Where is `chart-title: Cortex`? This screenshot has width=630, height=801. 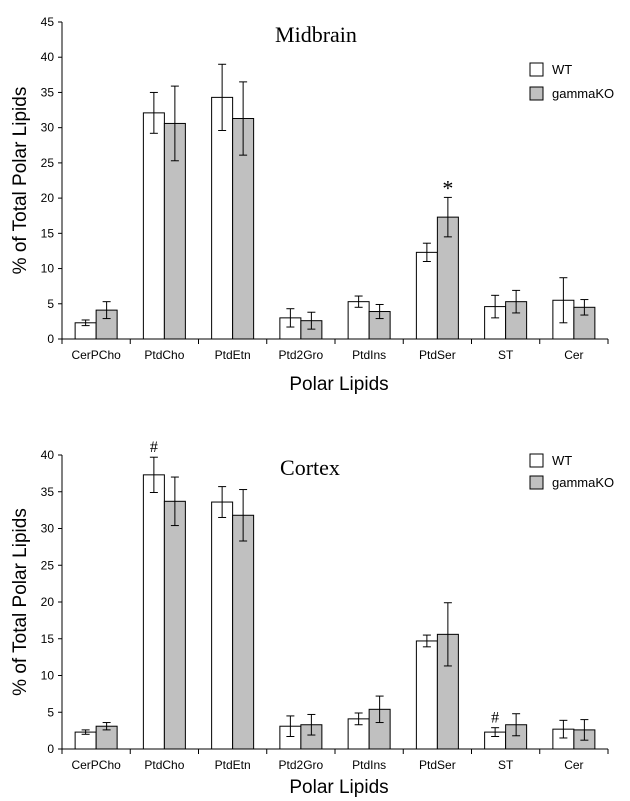
chart-title: Cortex is located at coordinates (310, 467).